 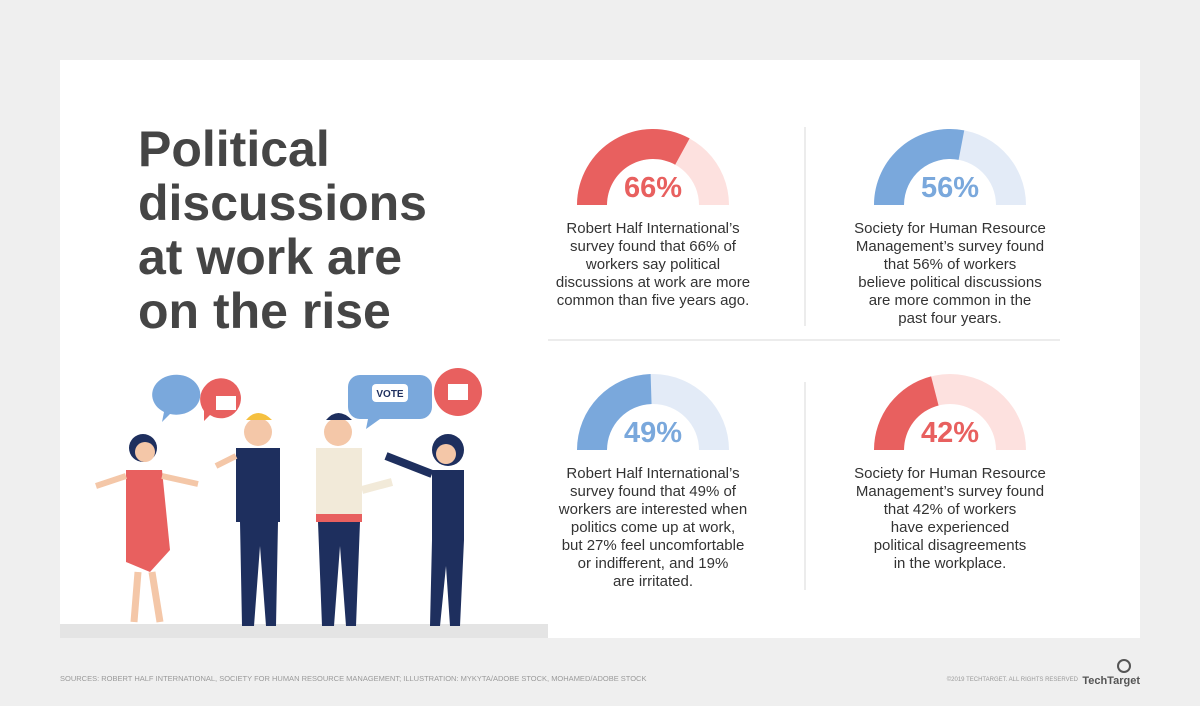 I want to click on stat-description: common than five years ago., so click(x=653, y=300).